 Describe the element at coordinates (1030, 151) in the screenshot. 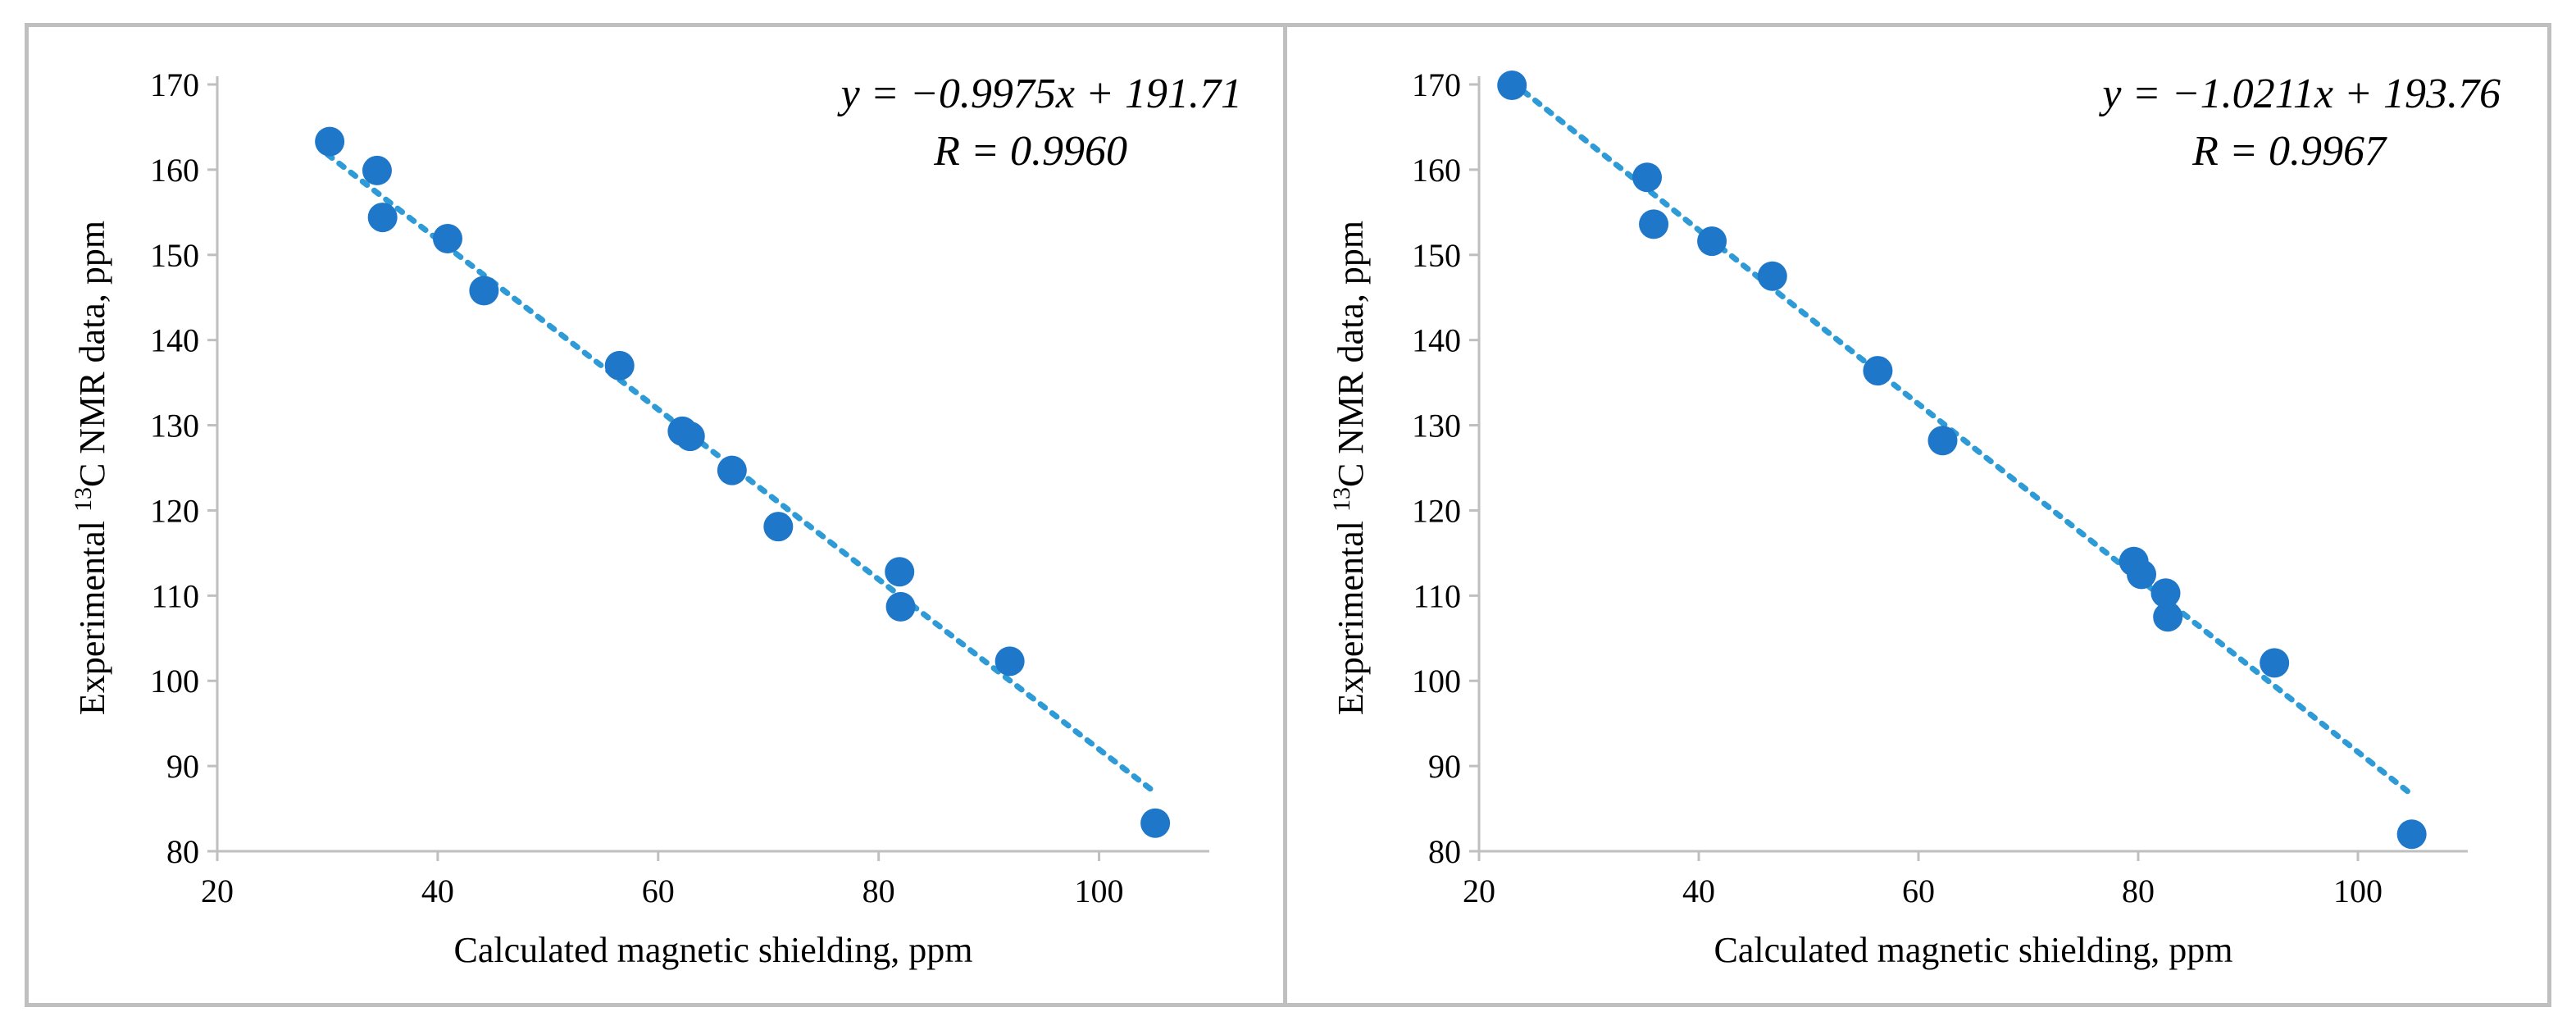

I see `correlation-coefficient: R = 0.9960` at that location.